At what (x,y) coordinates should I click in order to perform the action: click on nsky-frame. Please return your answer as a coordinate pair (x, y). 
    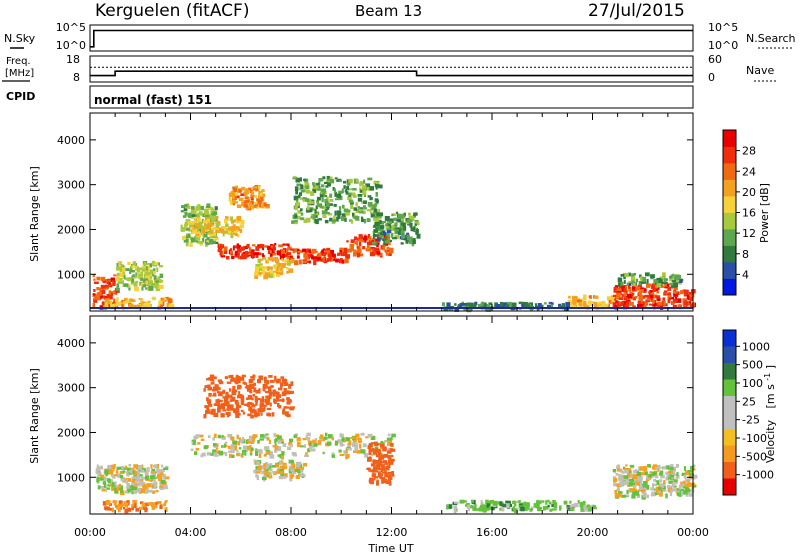
    Looking at the image, I should click on (391, 38).